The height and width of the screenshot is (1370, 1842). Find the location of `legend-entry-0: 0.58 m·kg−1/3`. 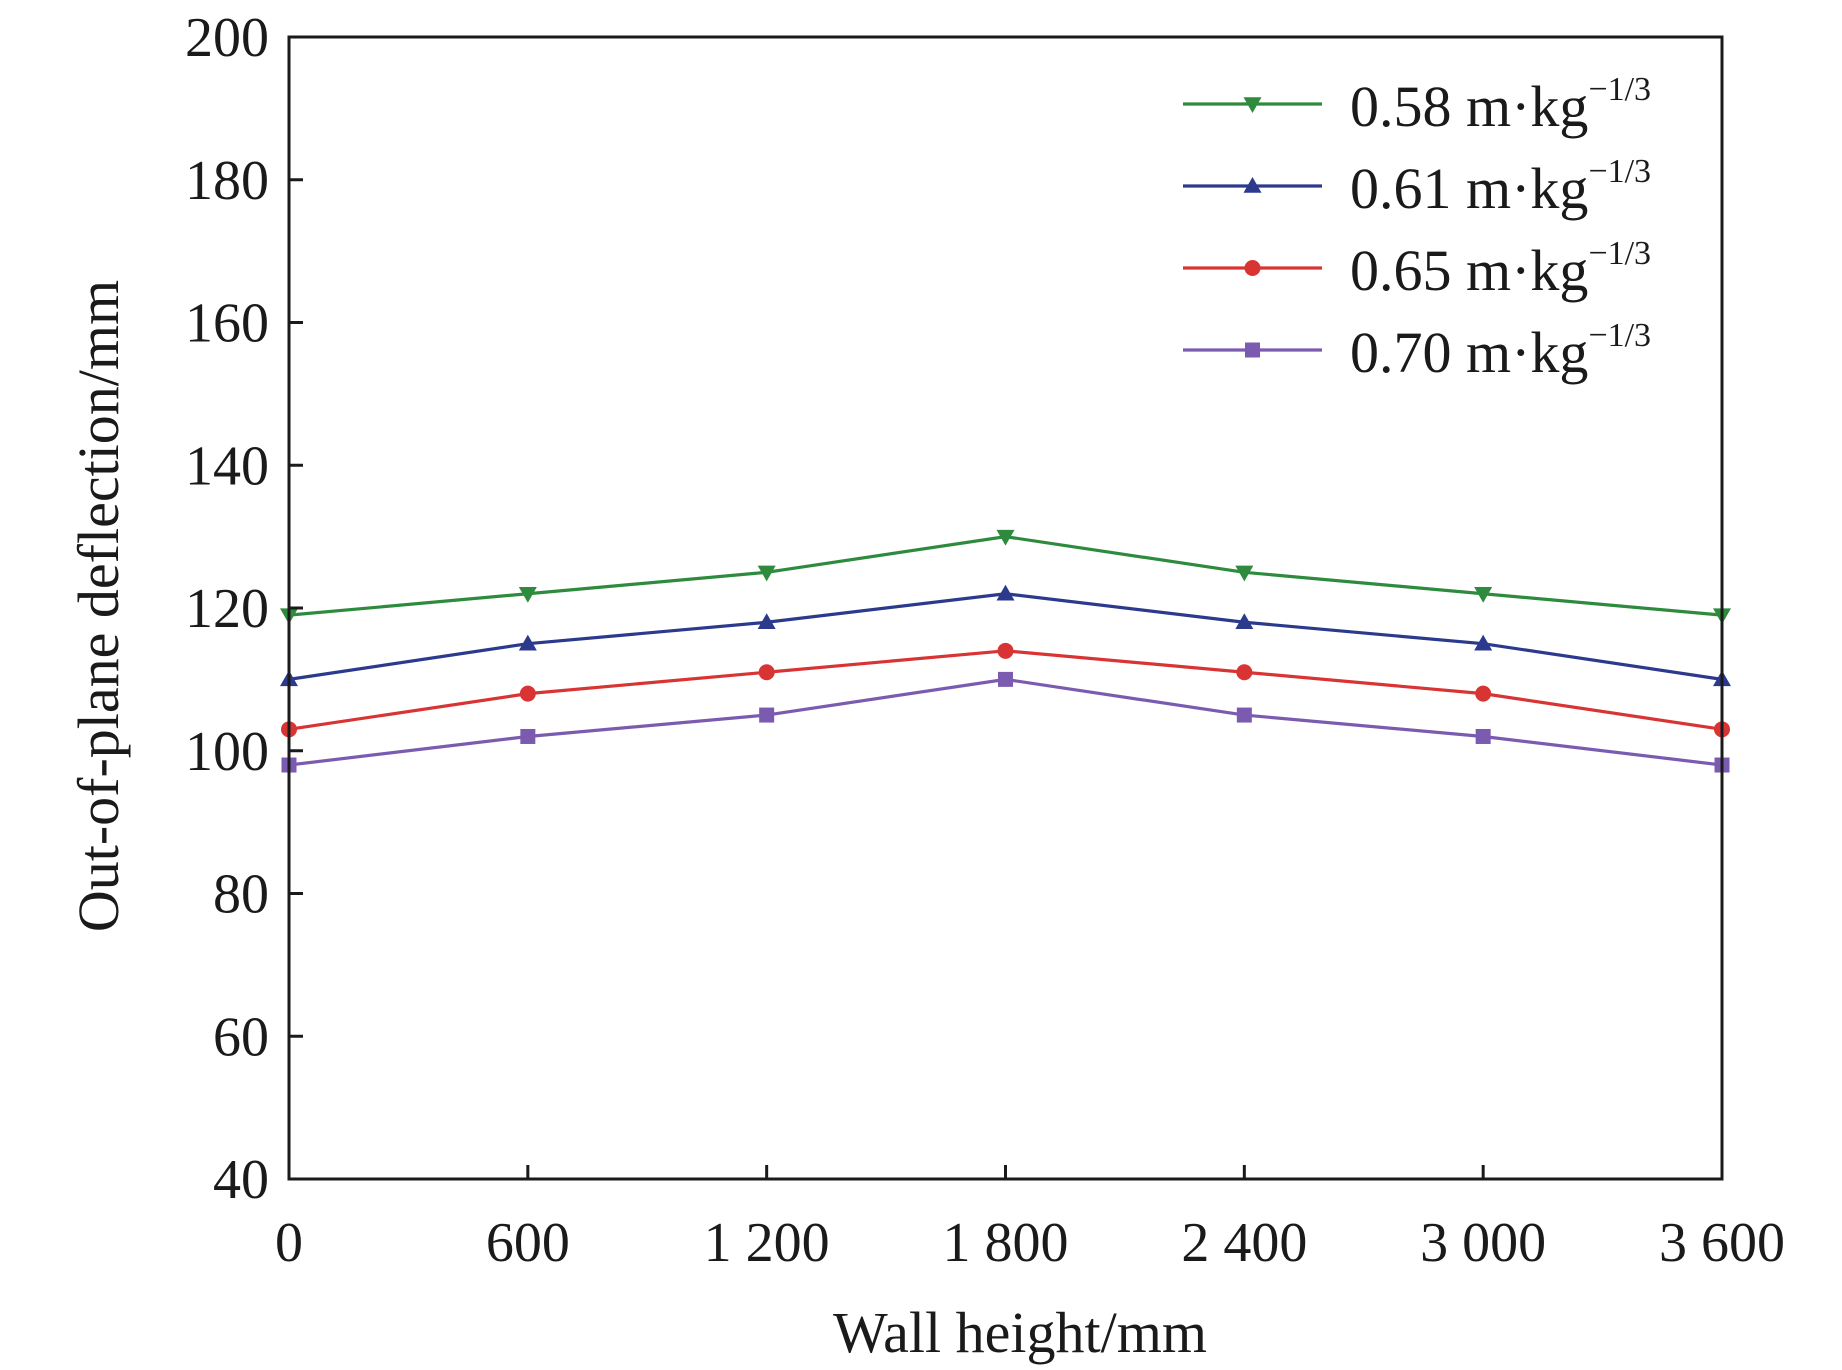

legend-entry-0: 0.58 m·kg−1/3 is located at coordinates (1417, 105).